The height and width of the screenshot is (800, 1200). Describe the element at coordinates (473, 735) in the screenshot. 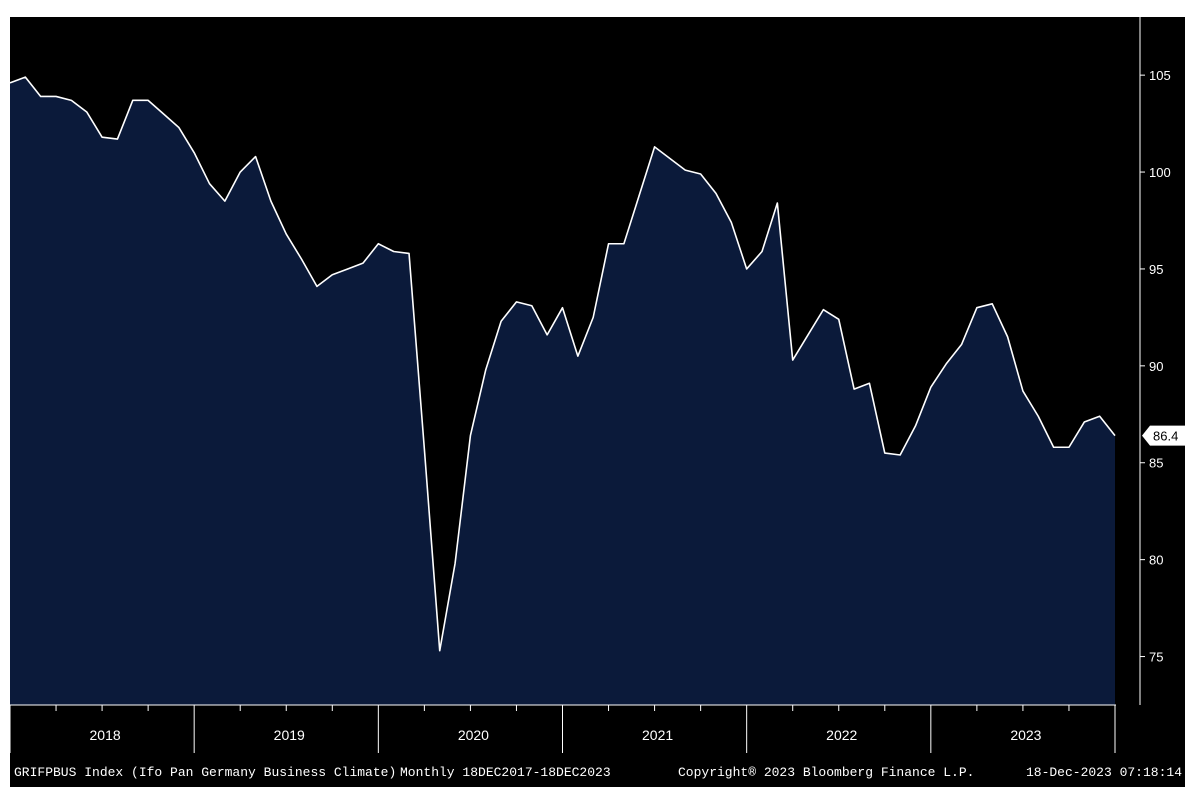

I see `year-label: 2020` at that location.